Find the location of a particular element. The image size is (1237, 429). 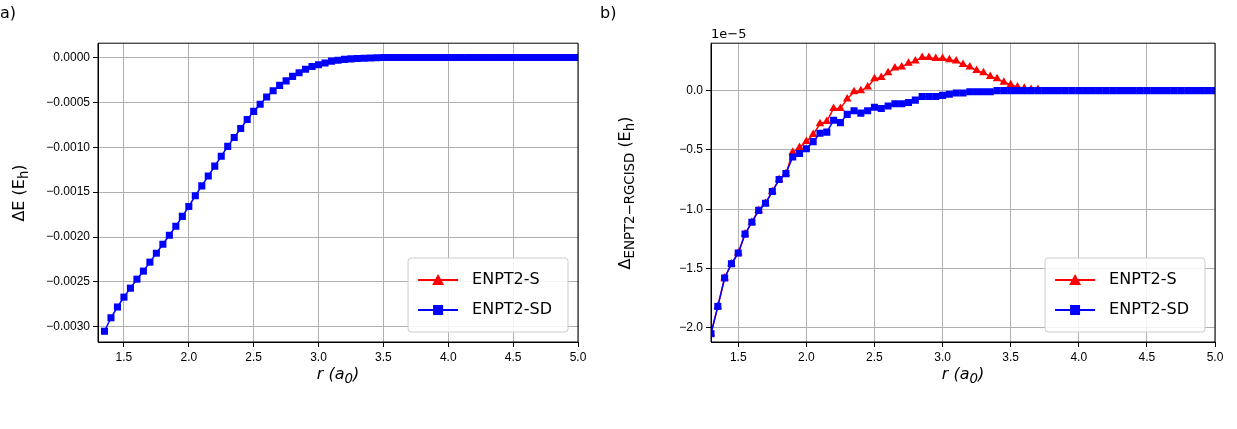

y-tick-label: −0.0020 is located at coordinates (68, 236).